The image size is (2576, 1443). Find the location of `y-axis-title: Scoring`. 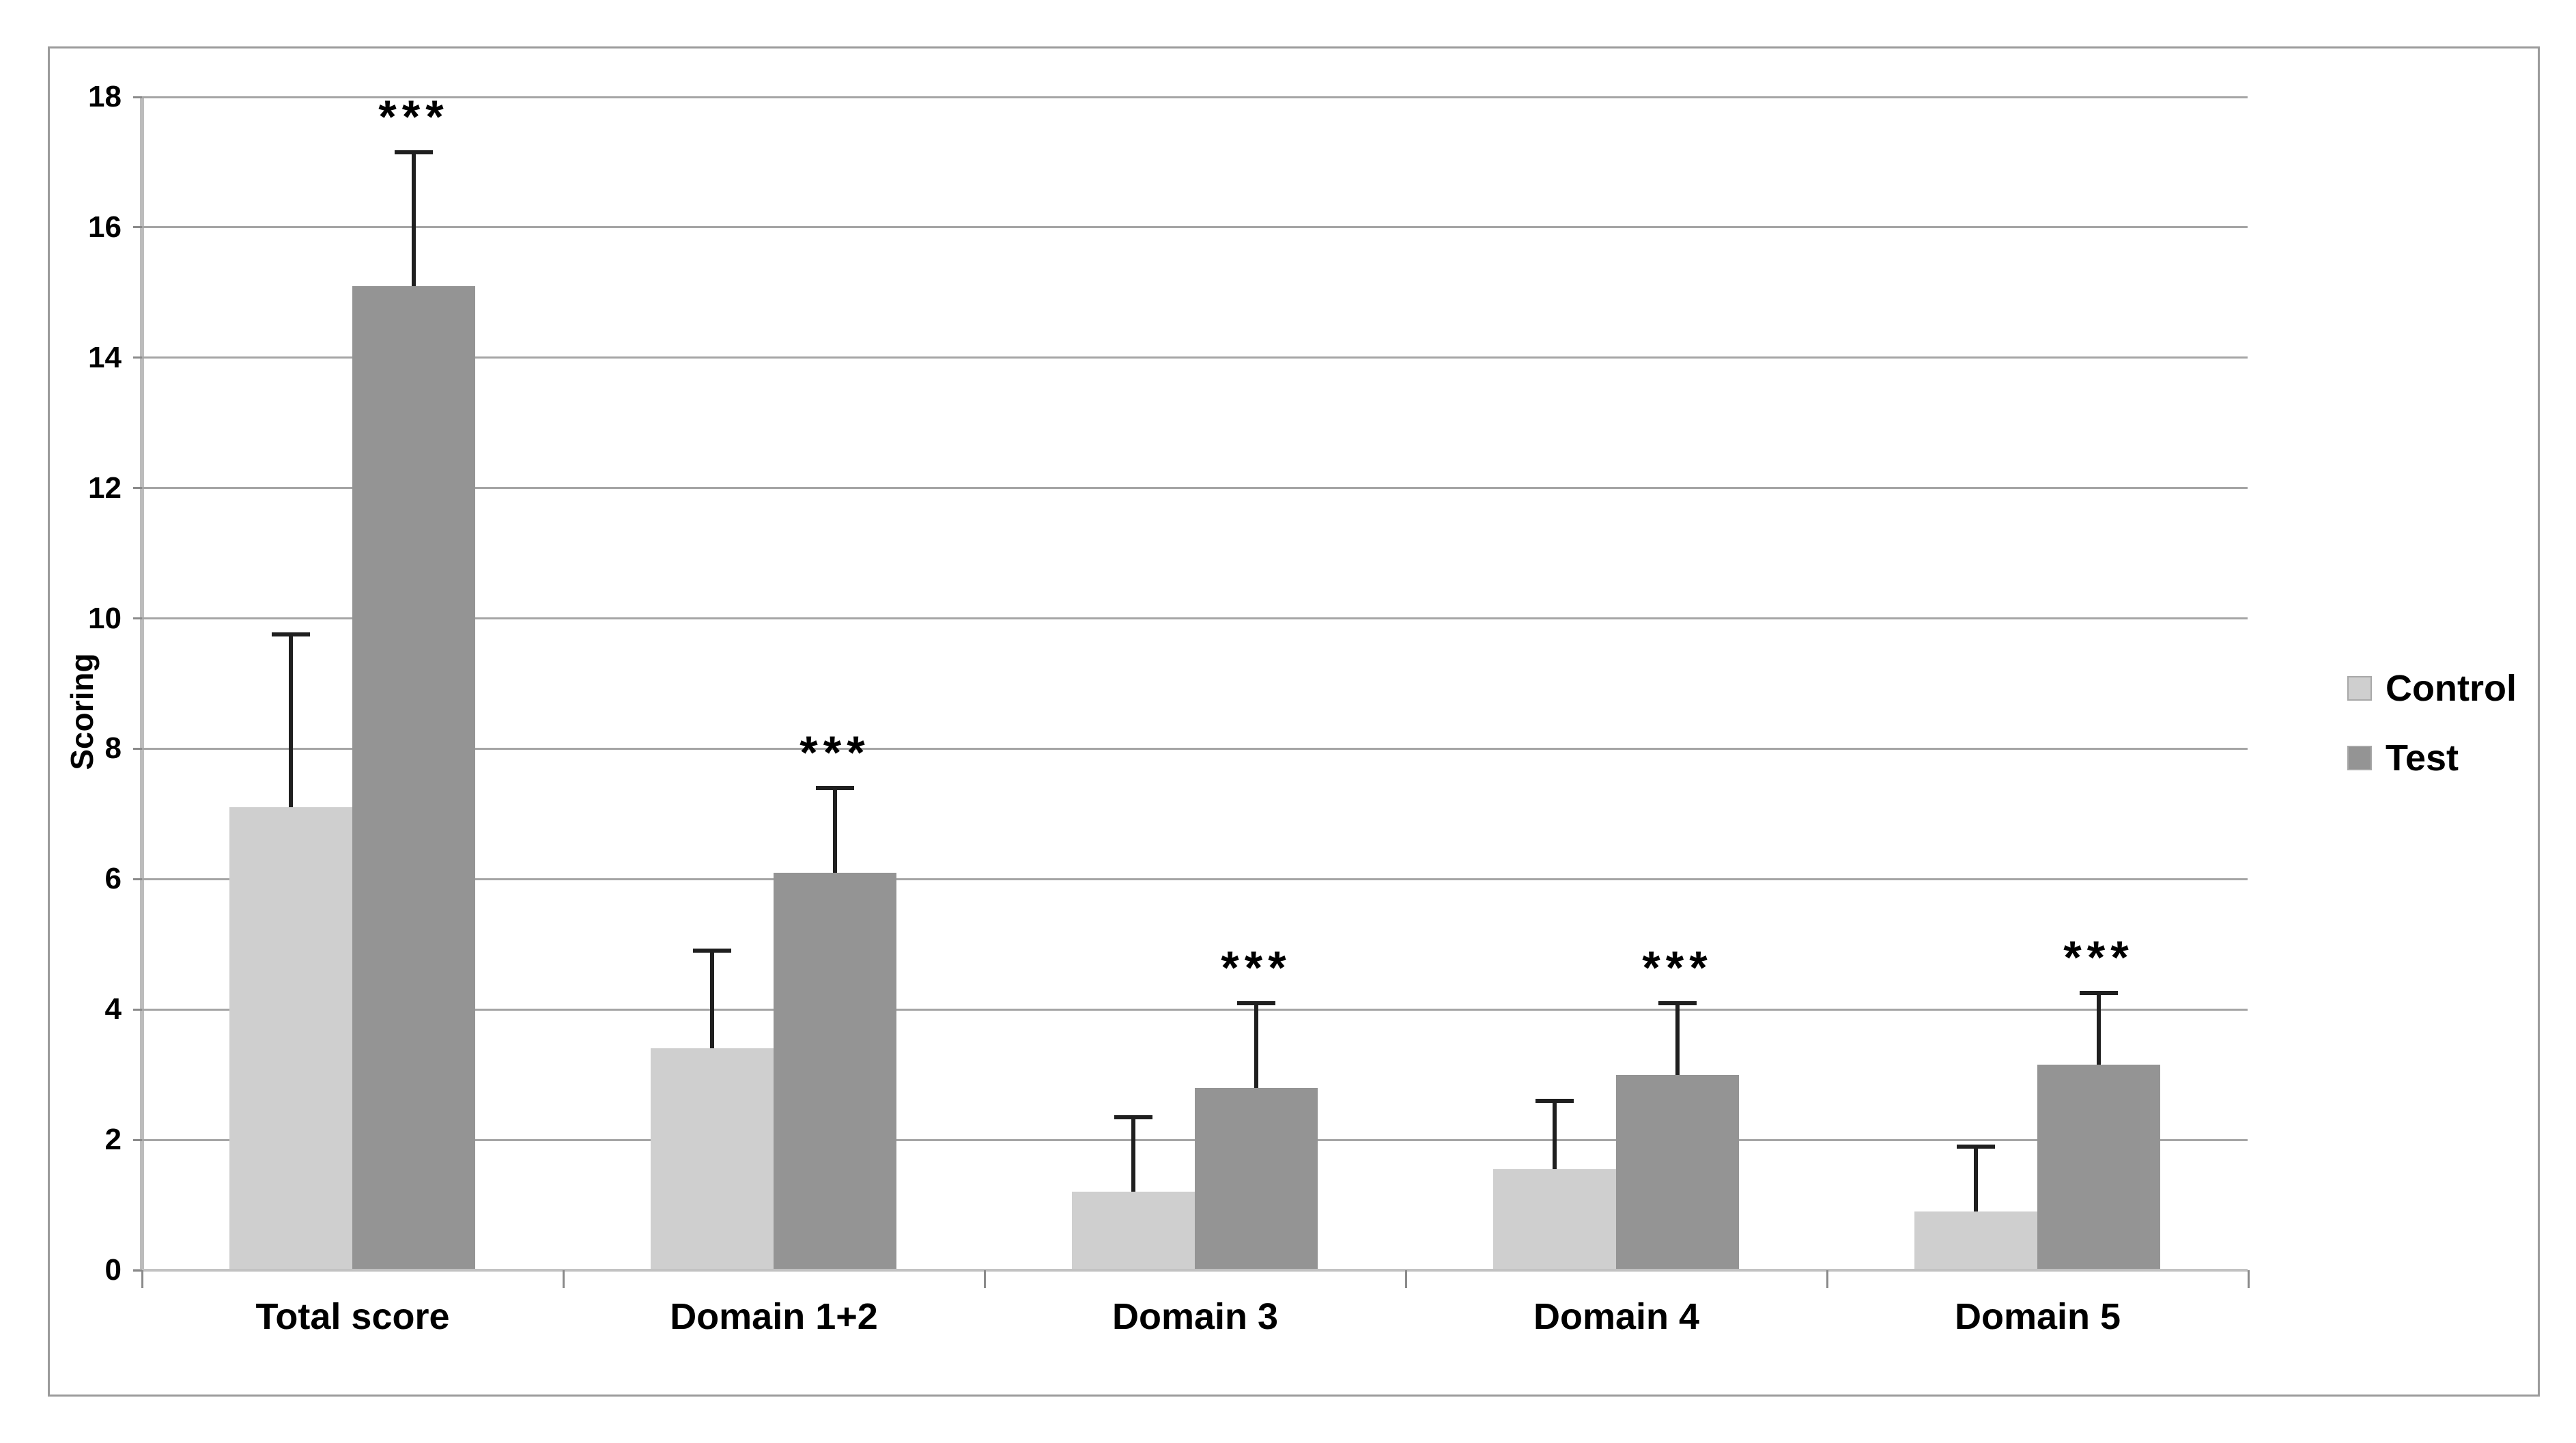

y-axis-title: Scoring is located at coordinates (82, 712).